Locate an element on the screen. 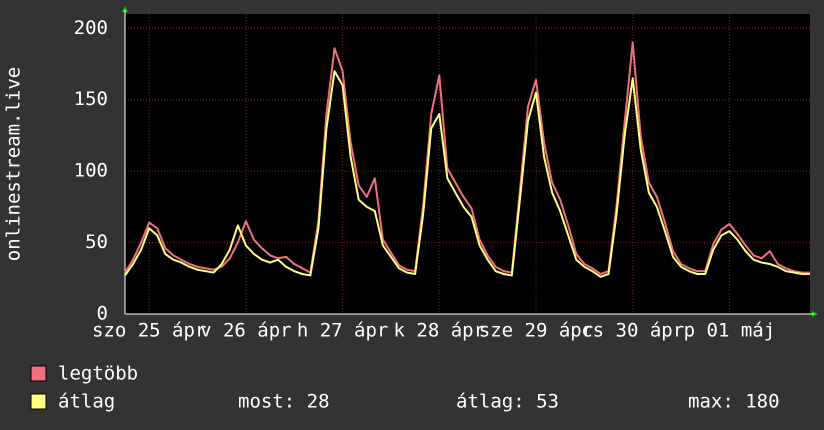  legend-label: átlag is located at coordinates (86, 402).